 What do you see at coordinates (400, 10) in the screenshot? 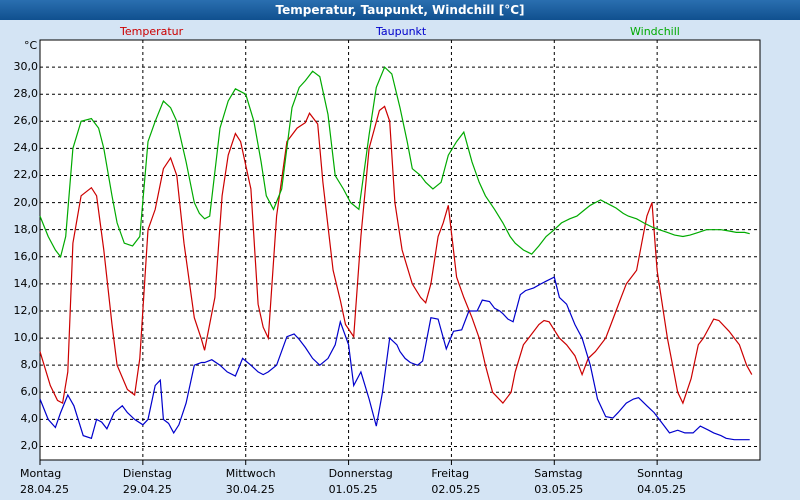
I see `chart-title: Temperatur, Taupunkt, Windchill [°C]` at bounding box center [400, 10].